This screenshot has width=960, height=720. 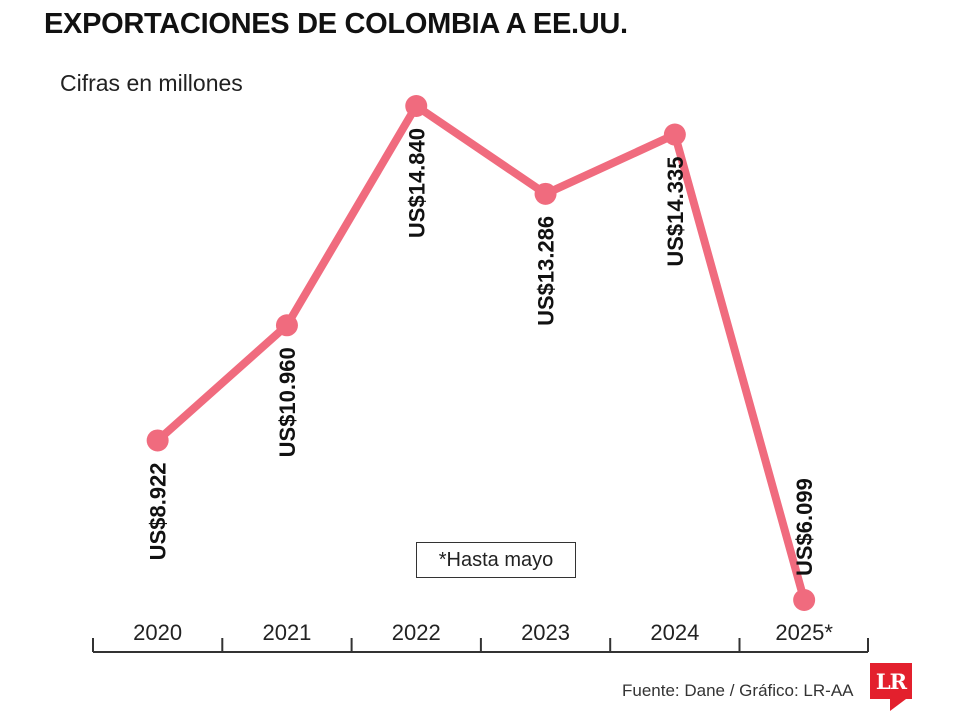 I want to click on data-label: US$10.960, so click(x=287, y=402).